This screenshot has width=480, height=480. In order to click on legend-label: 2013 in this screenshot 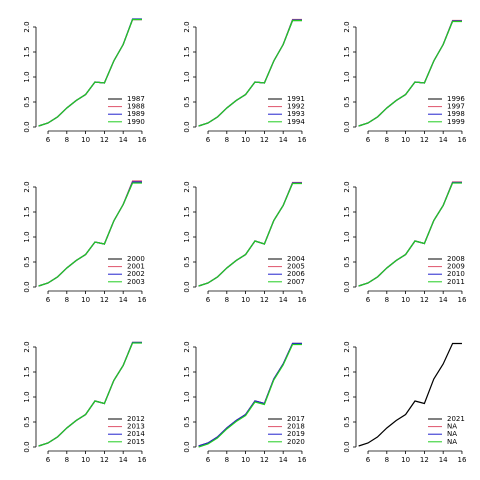, I will do `click(136, 427)`.